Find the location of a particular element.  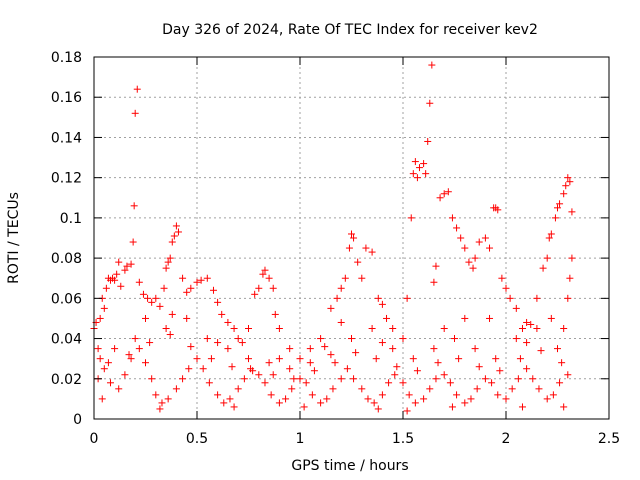

y-axis-label: ROTI / TECUs is located at coordinates (14, 238).